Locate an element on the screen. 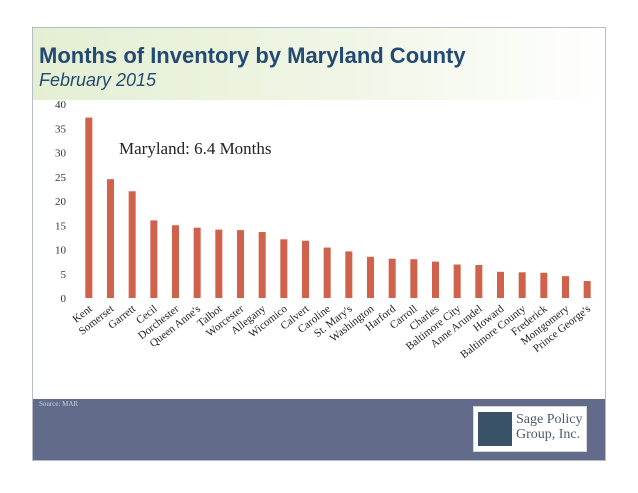 The width and height of the screenshot is (638, 493). company-logo: Sage Policy Group, Inc. is located at coordinates (530, 429).